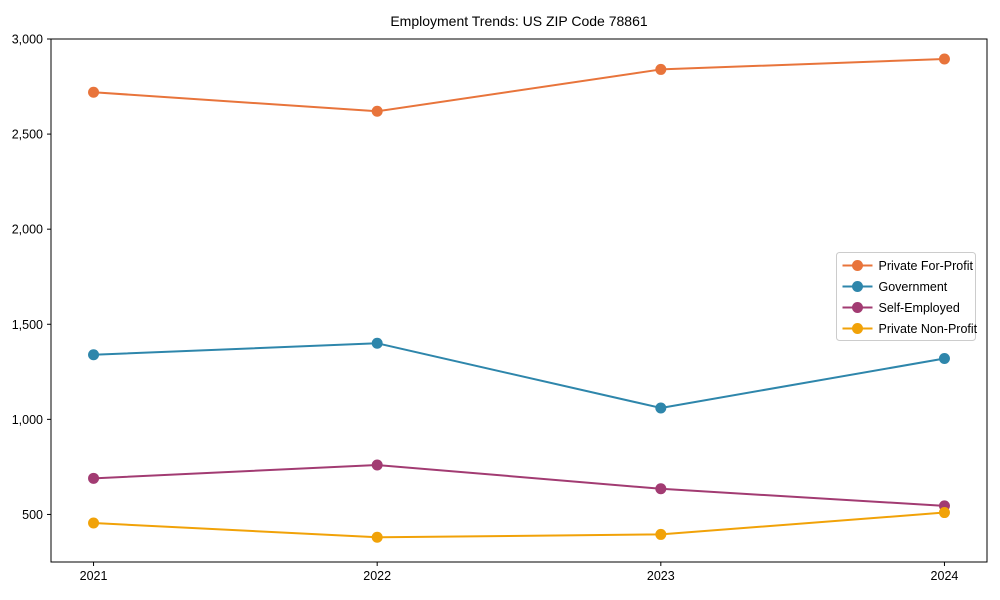 Image resolution: width=1000 pixels, height=600 pixels. Describe the element at coordinates (27, 230) in the screenshot. I see `y-tick-label: 2,000` at that location.